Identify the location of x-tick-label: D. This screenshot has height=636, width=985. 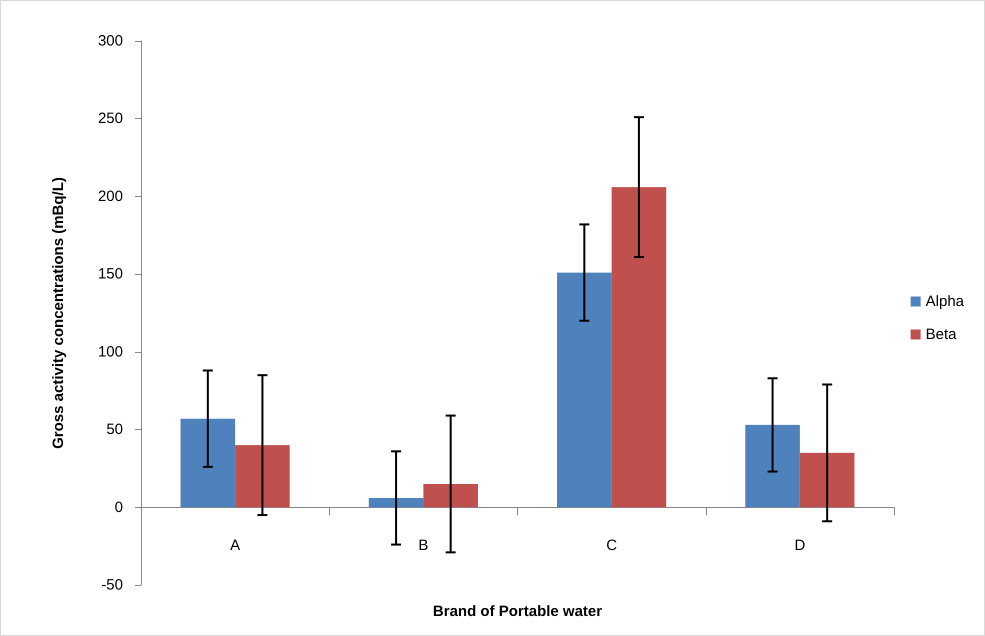
(800, 545).